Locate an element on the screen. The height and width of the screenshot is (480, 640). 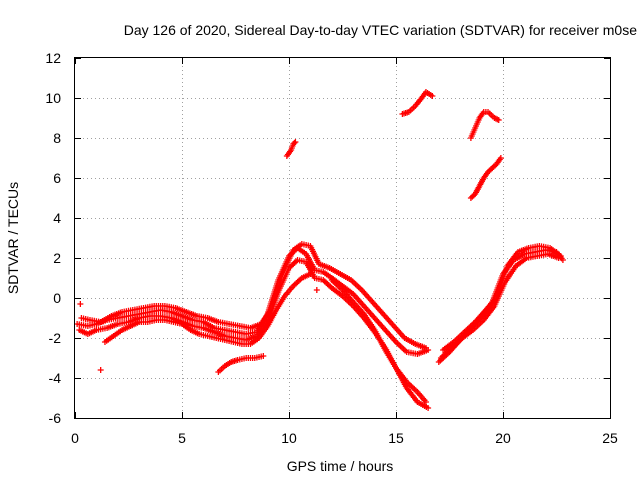
y-tick-label: 10 is located at coordinates (53, 98).